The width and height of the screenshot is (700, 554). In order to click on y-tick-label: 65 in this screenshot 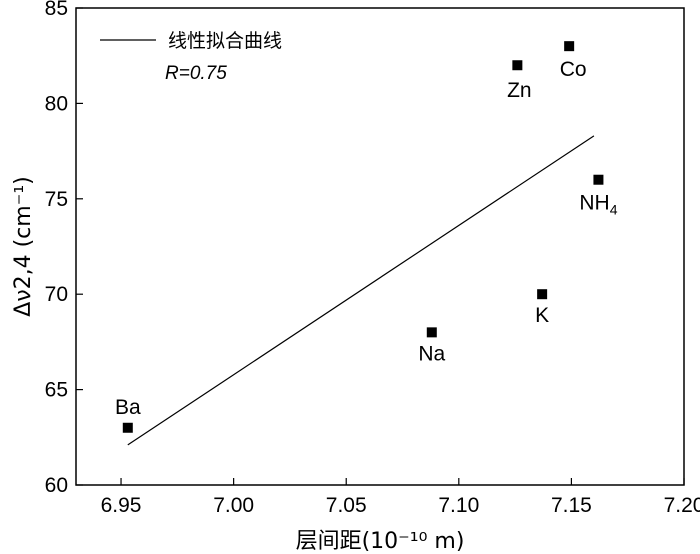, I will do `click(56, 390)`.